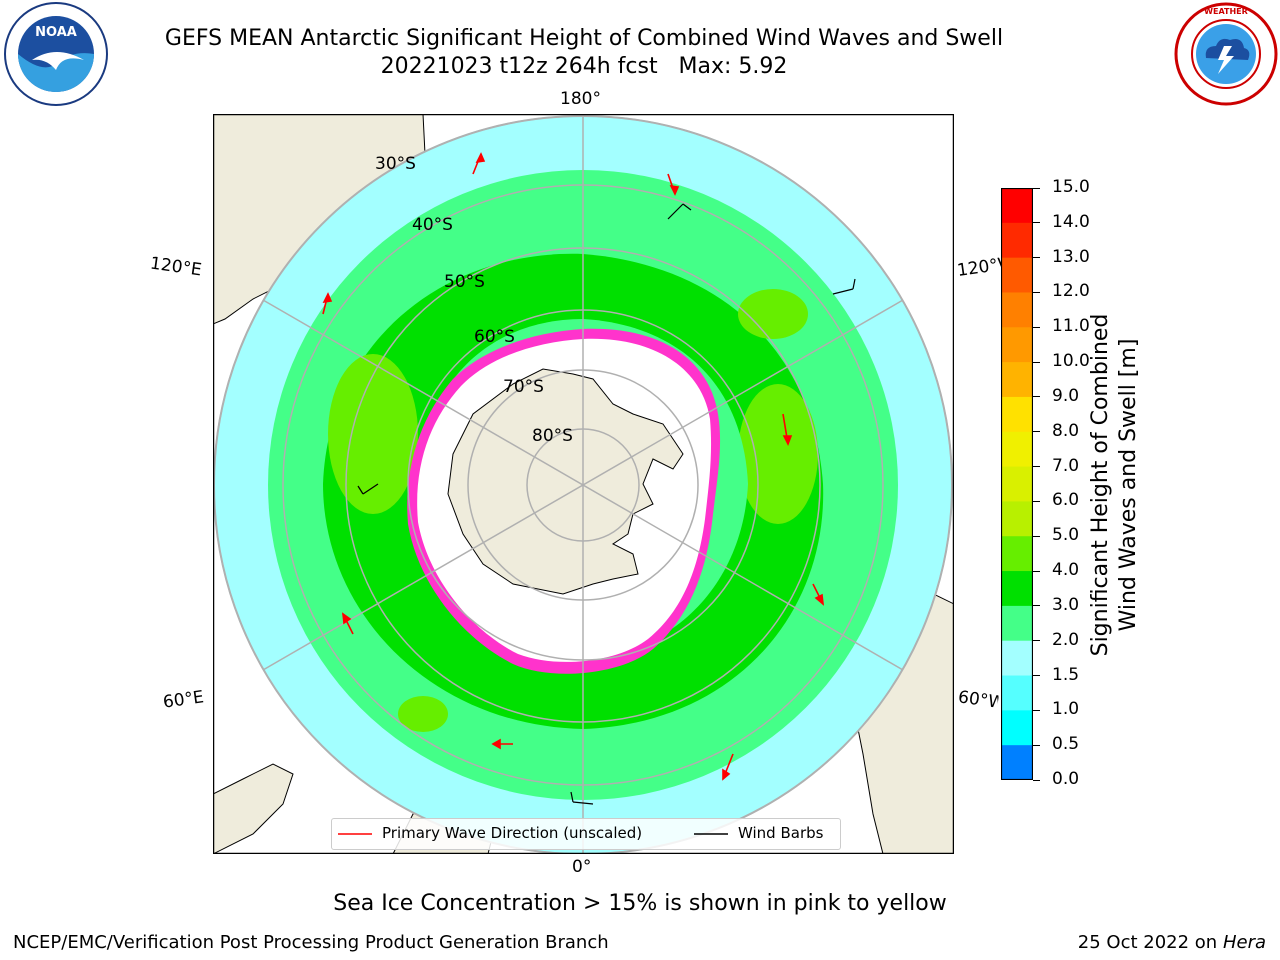  Describe the element at coordinates (552, 436) in the screenshot. I see `lat-label-80s: 80°S` at that location.